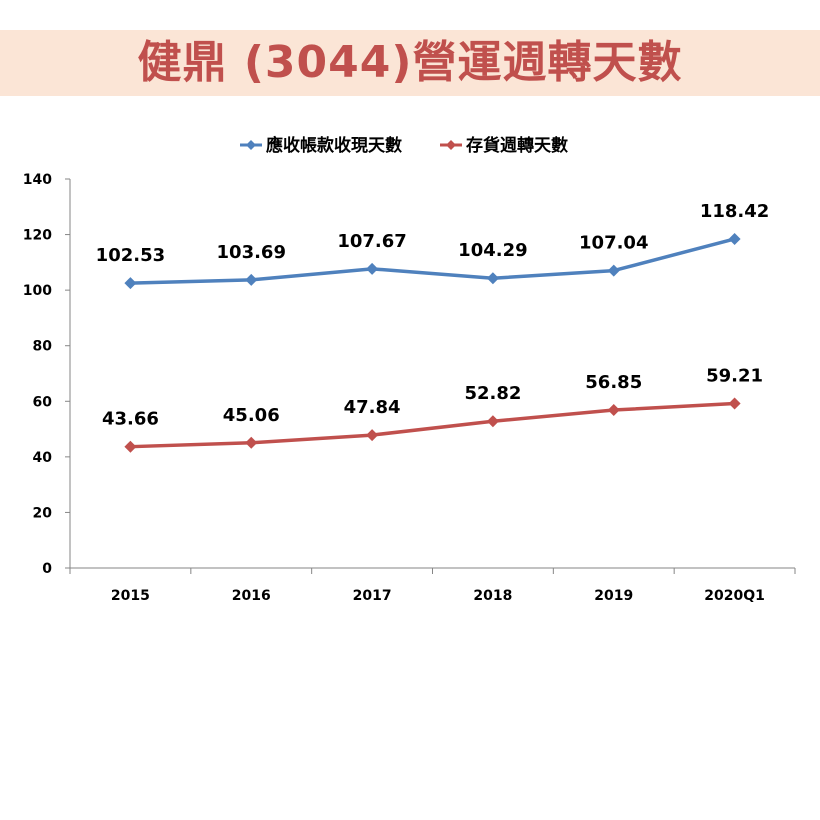  I want to click on y-tick-label: 0, so click(47, 569).